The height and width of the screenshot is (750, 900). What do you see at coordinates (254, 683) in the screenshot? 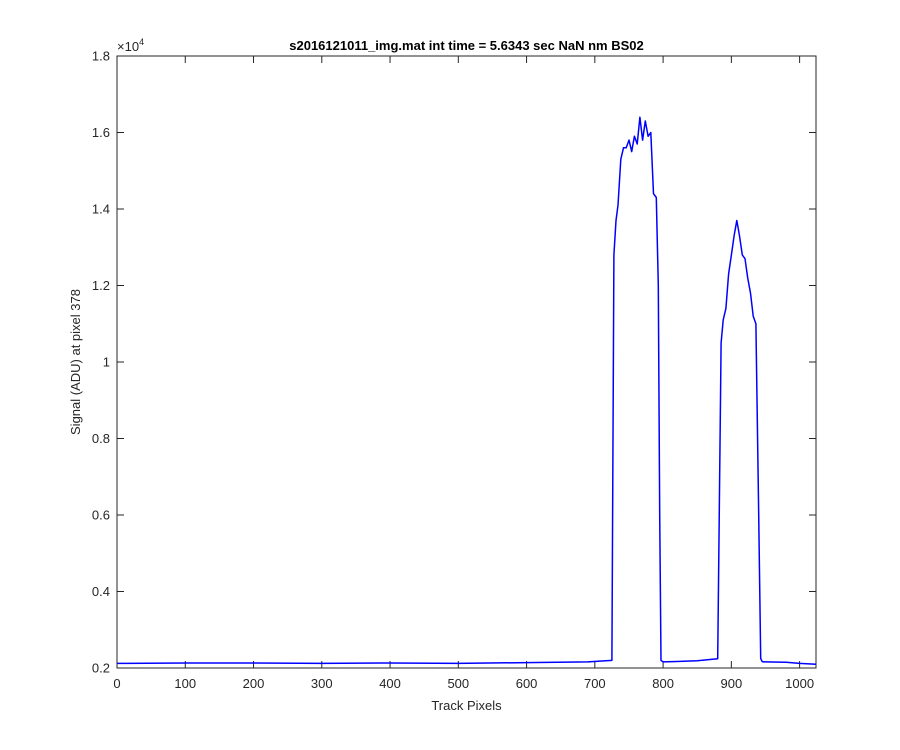
I see `x-tick-label: 200` at bounding box center [254, 683].